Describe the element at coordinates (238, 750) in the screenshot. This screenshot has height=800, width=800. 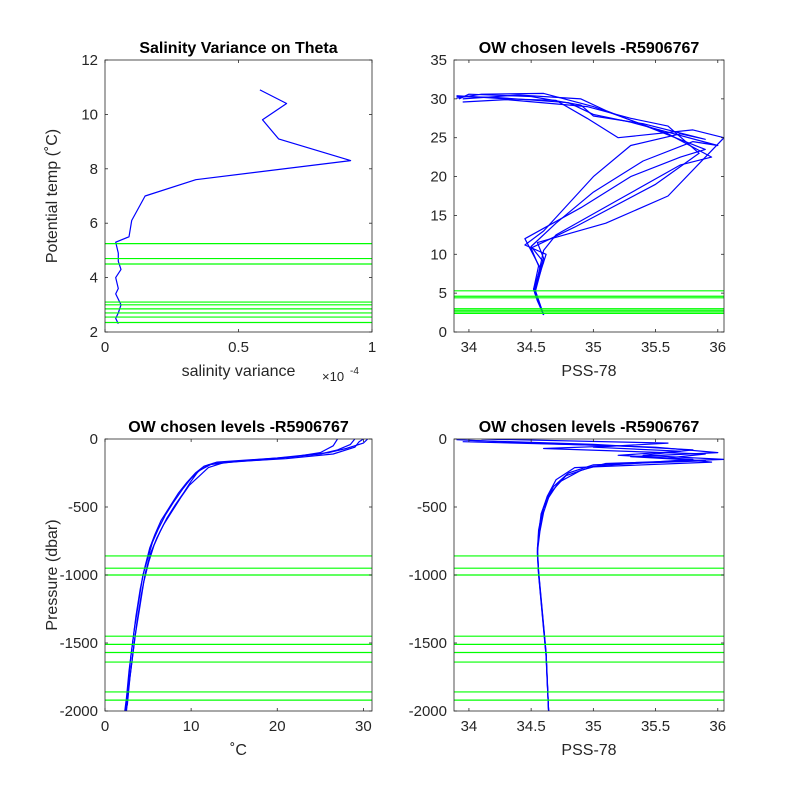
I see `x-axis-label: ˚C` at that location.